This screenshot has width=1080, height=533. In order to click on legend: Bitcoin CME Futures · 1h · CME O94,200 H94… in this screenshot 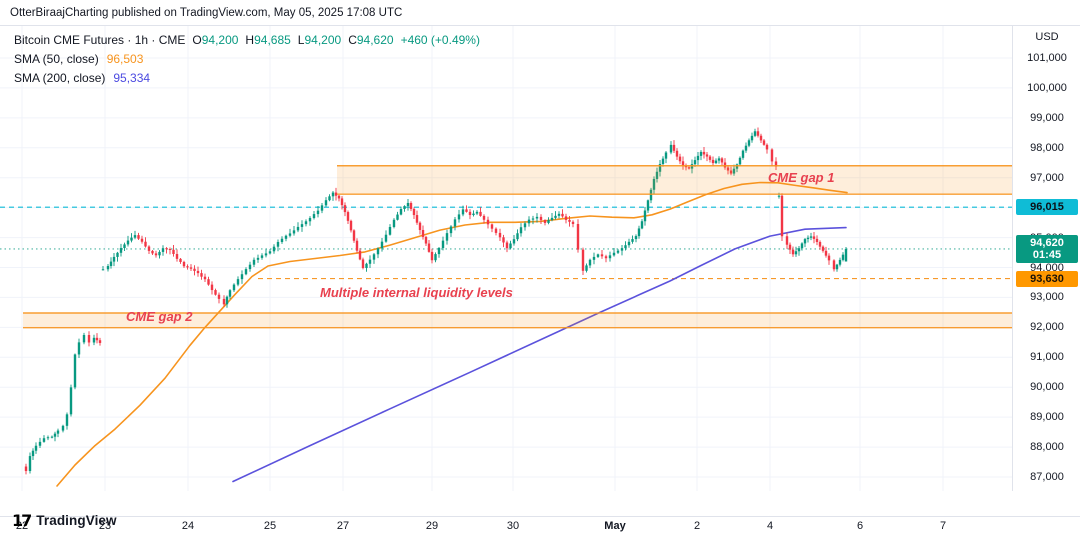, I will do `click(247, 59)`.